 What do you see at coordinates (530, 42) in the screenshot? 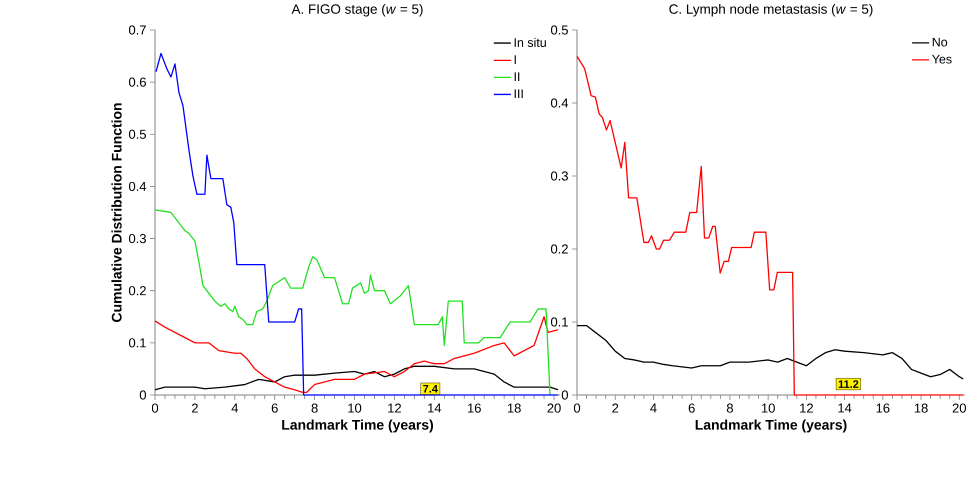
I see `legend-label: In situ` at bounding box center [530, 42].